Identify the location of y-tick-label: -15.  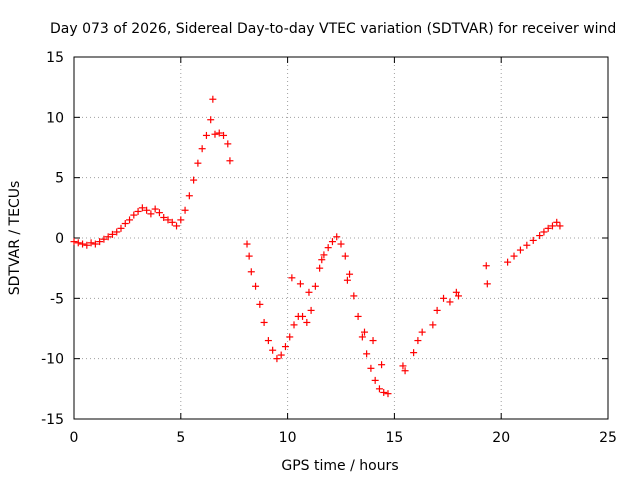
(52, 420).